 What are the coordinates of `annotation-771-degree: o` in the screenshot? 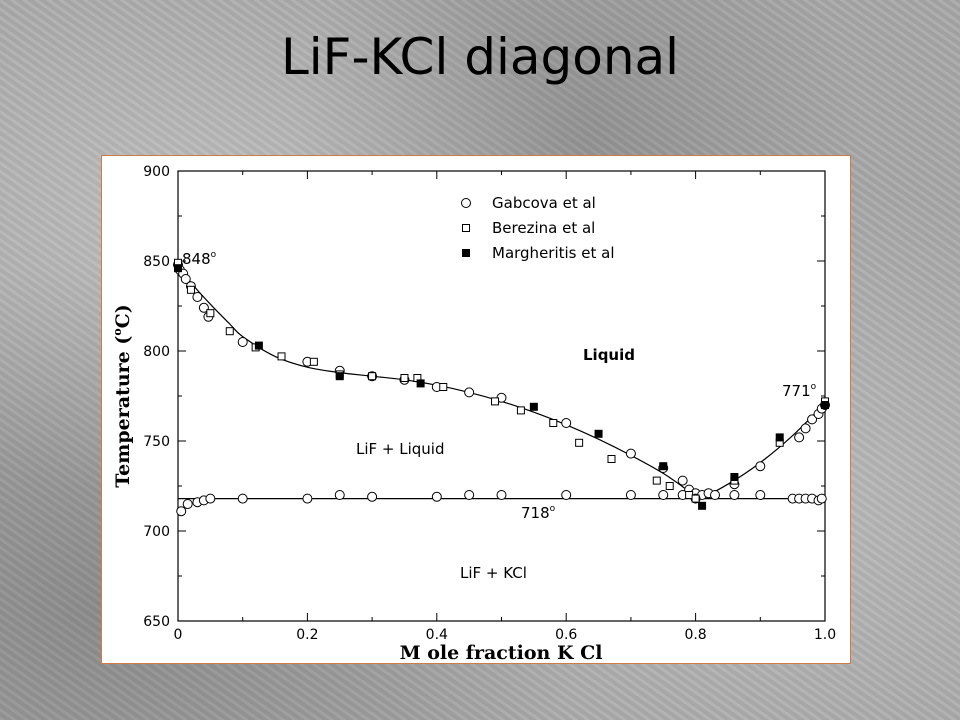 It's located at (814, 387).